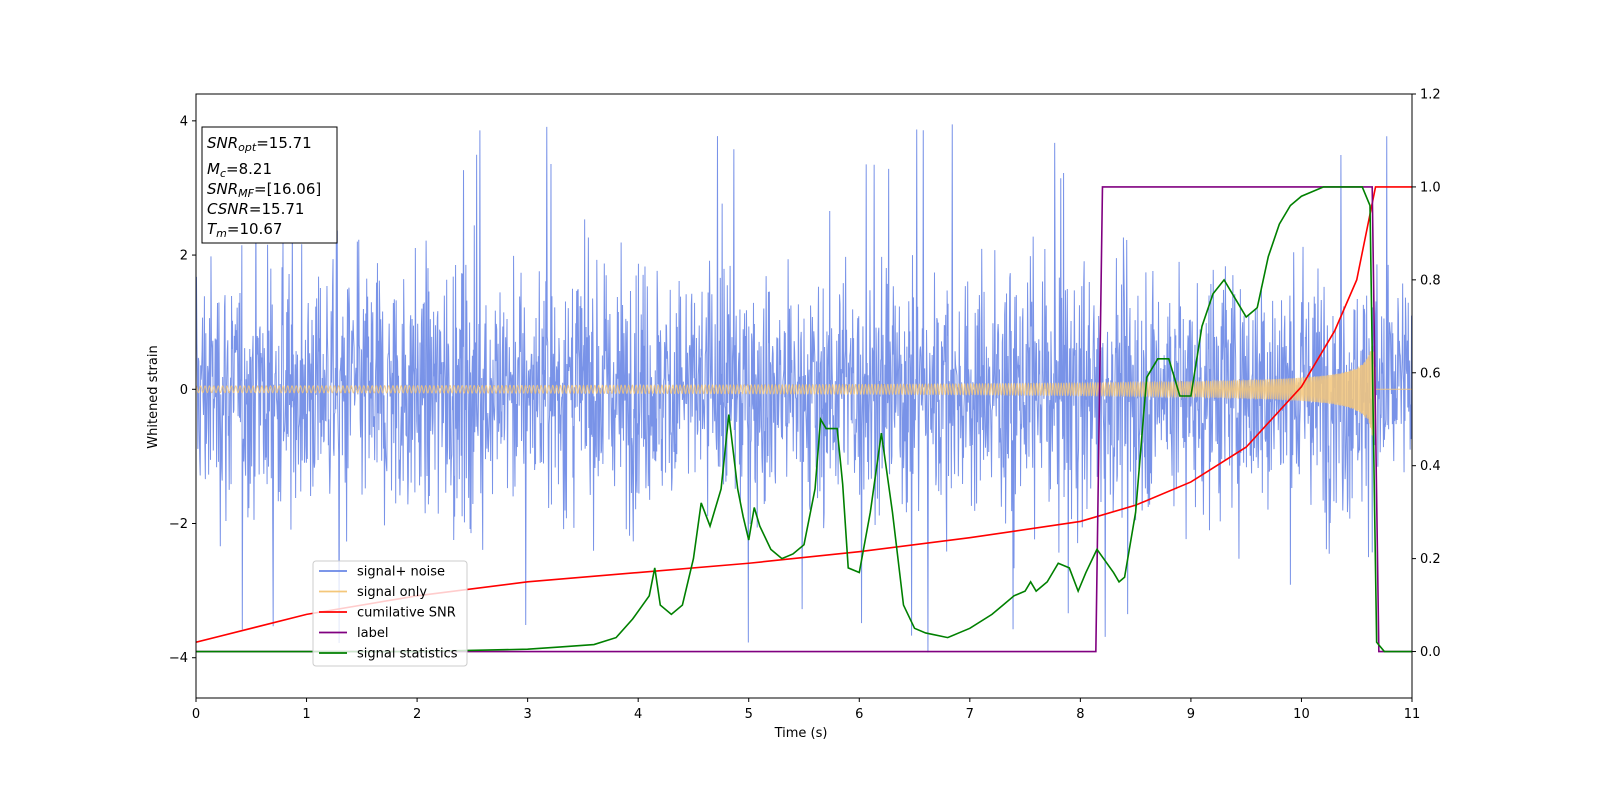 The height and width of the screenshot is (800, 1600). I want to click on info-box-frame, so click(269, 185).